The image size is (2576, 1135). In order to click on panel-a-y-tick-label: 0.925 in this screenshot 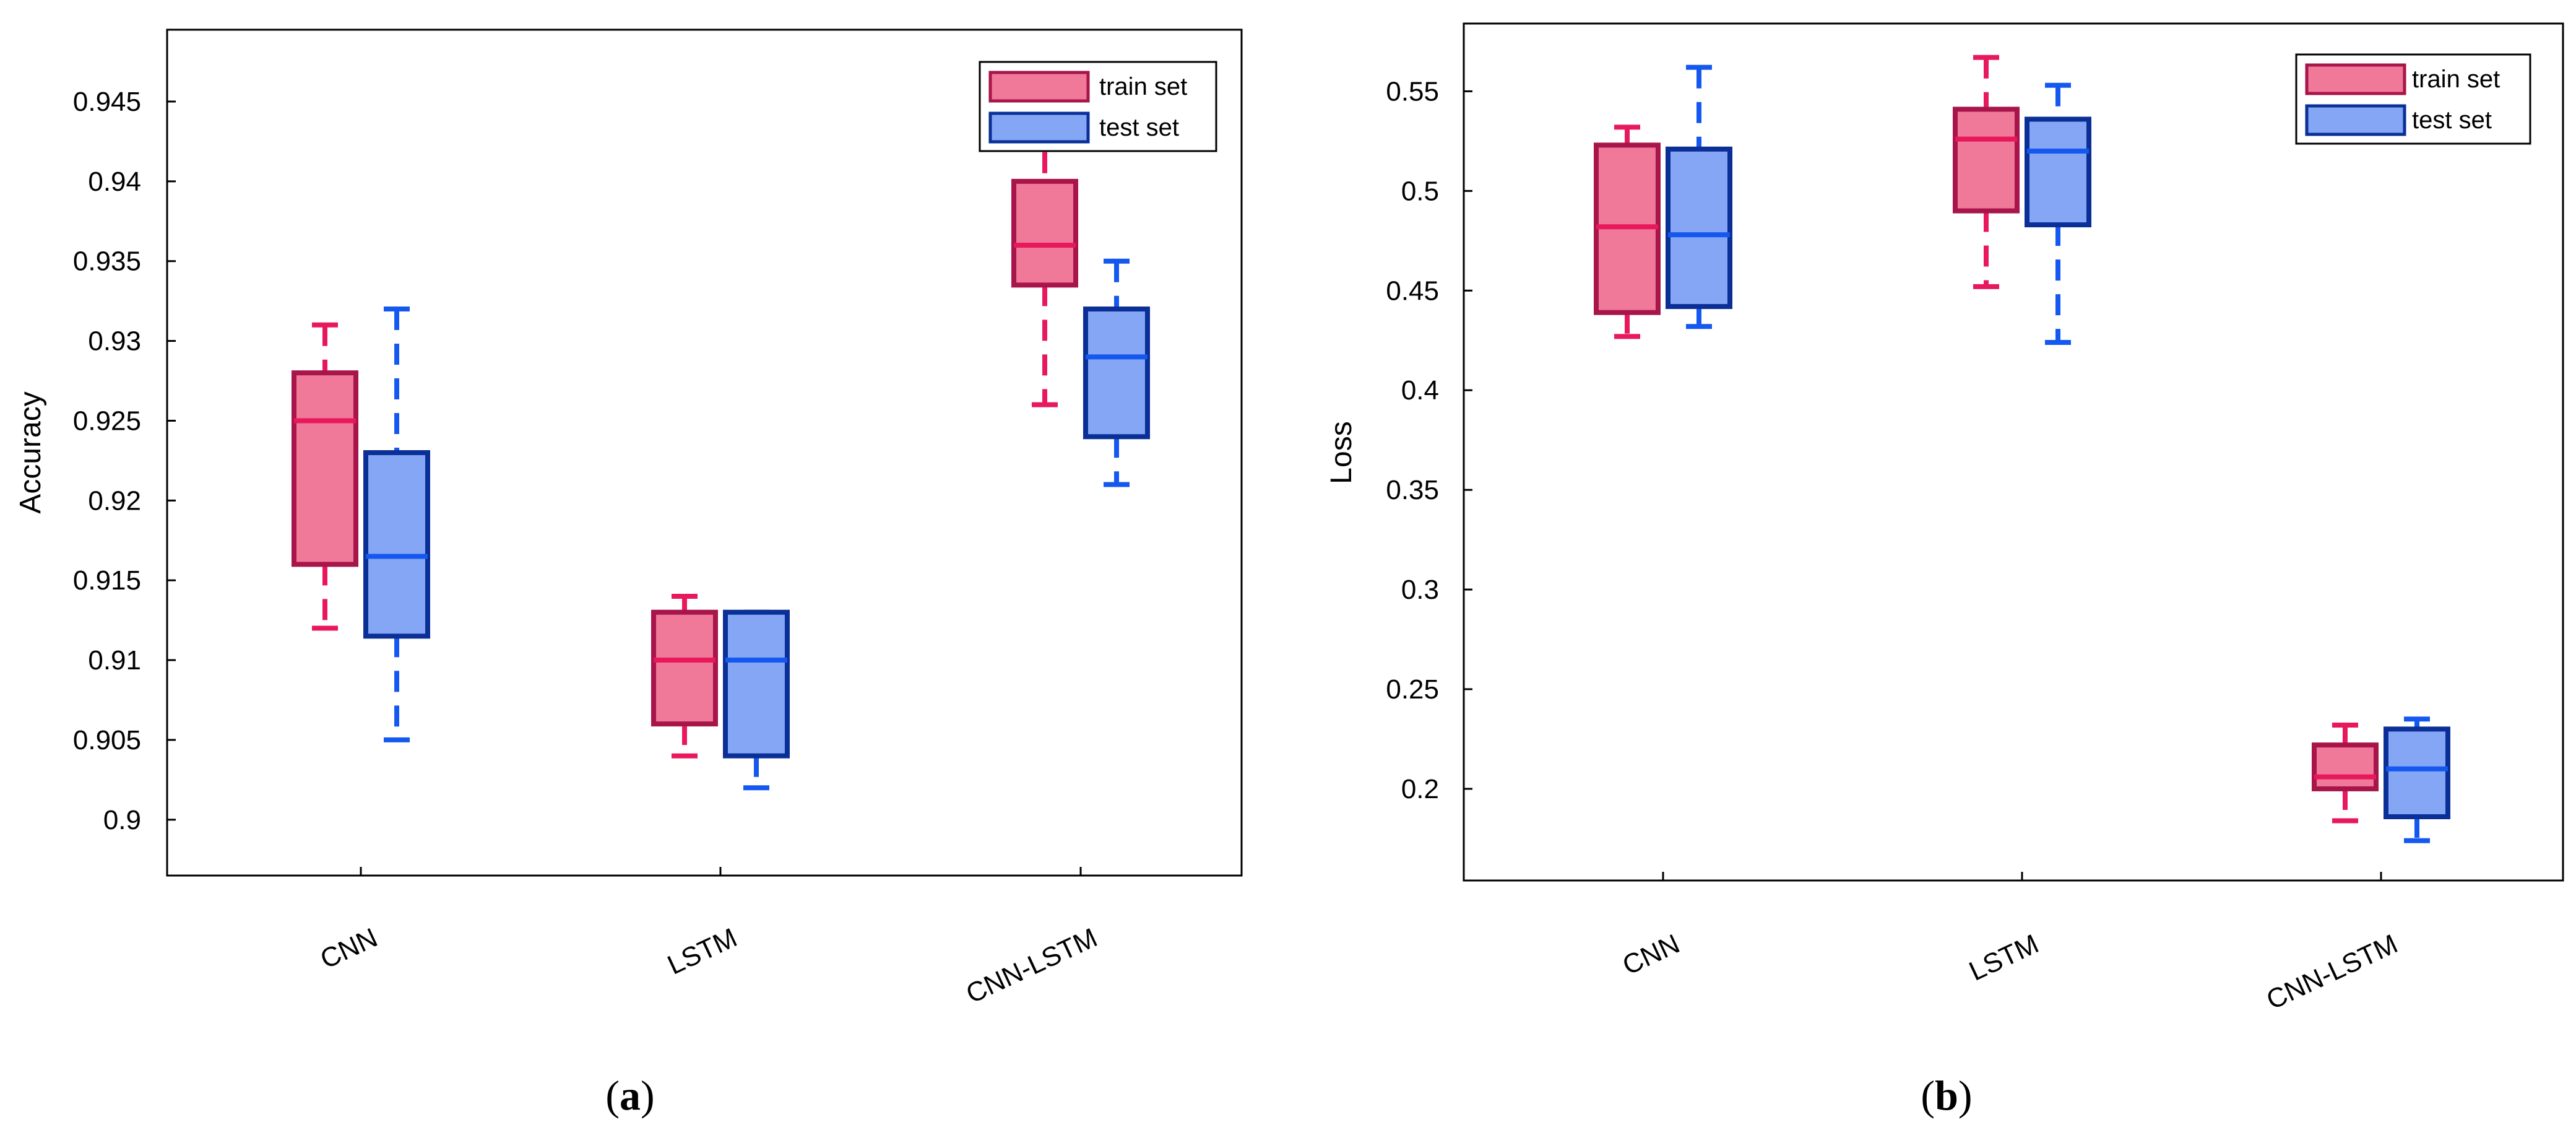, I will do `click(107, 421)`.